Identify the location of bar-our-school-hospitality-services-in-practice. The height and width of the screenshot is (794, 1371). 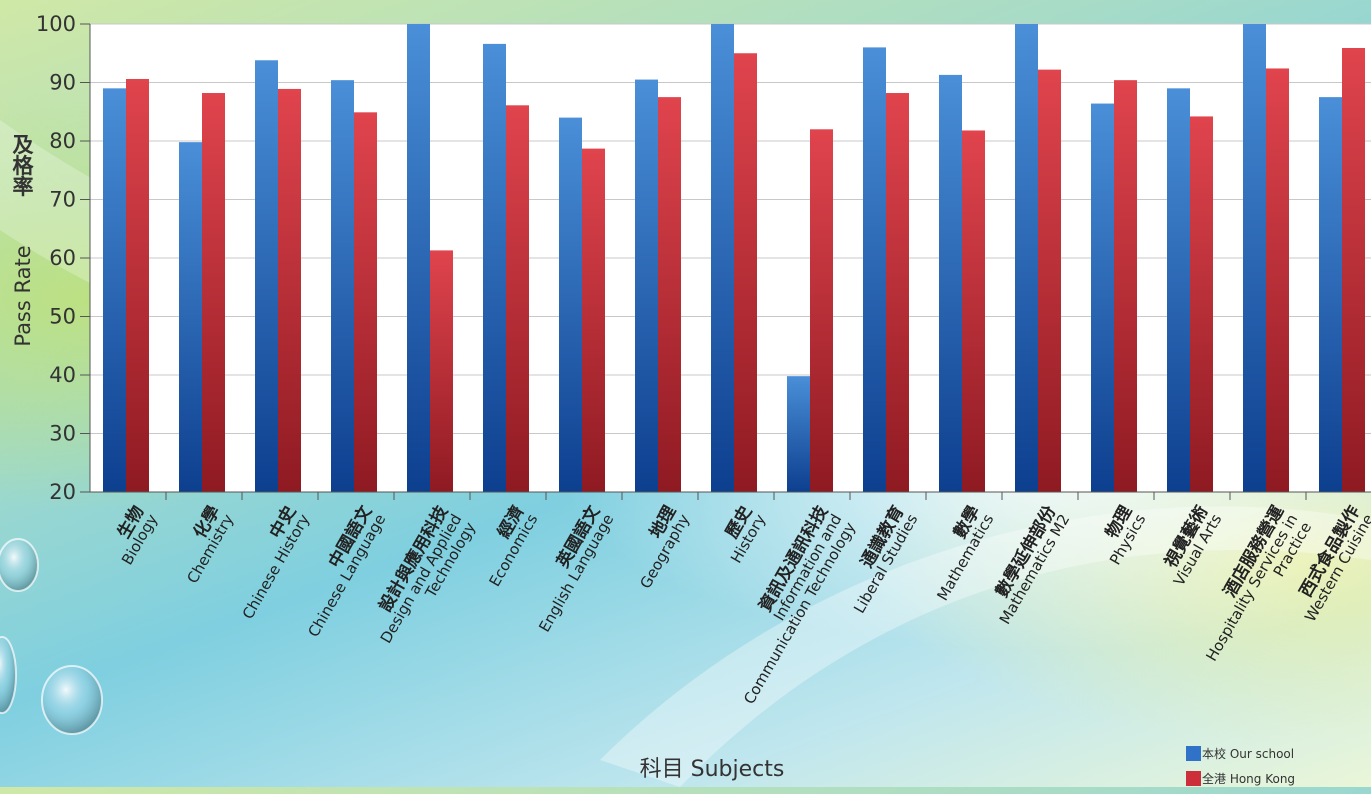
(1254, 258).